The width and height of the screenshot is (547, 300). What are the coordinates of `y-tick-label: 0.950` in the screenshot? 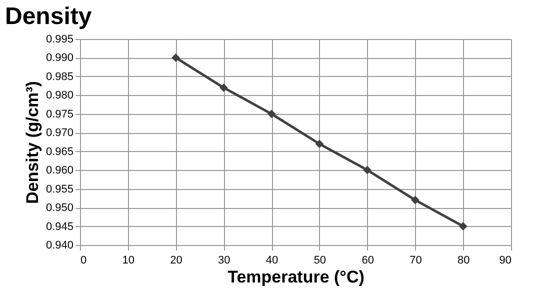 It's located at (60, 208).